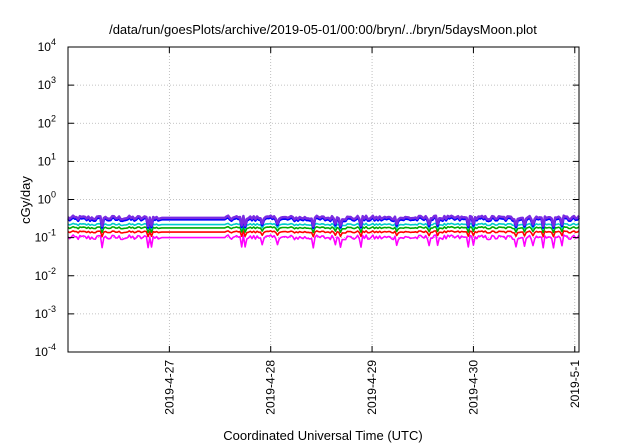  I want to click on series-group, so click(323, 231).